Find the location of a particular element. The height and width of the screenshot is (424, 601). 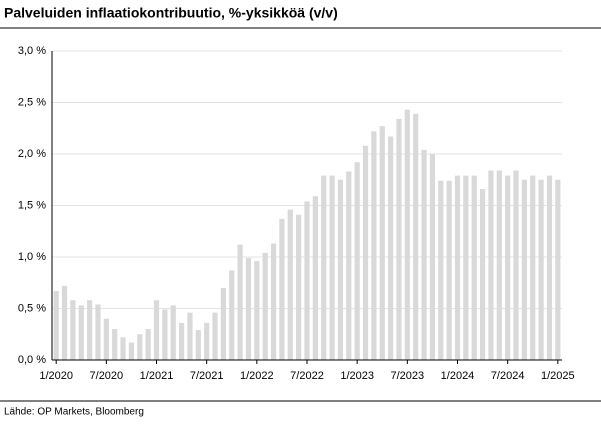

x-tick-label: 1/2023 is located at coordinates (357, 376).